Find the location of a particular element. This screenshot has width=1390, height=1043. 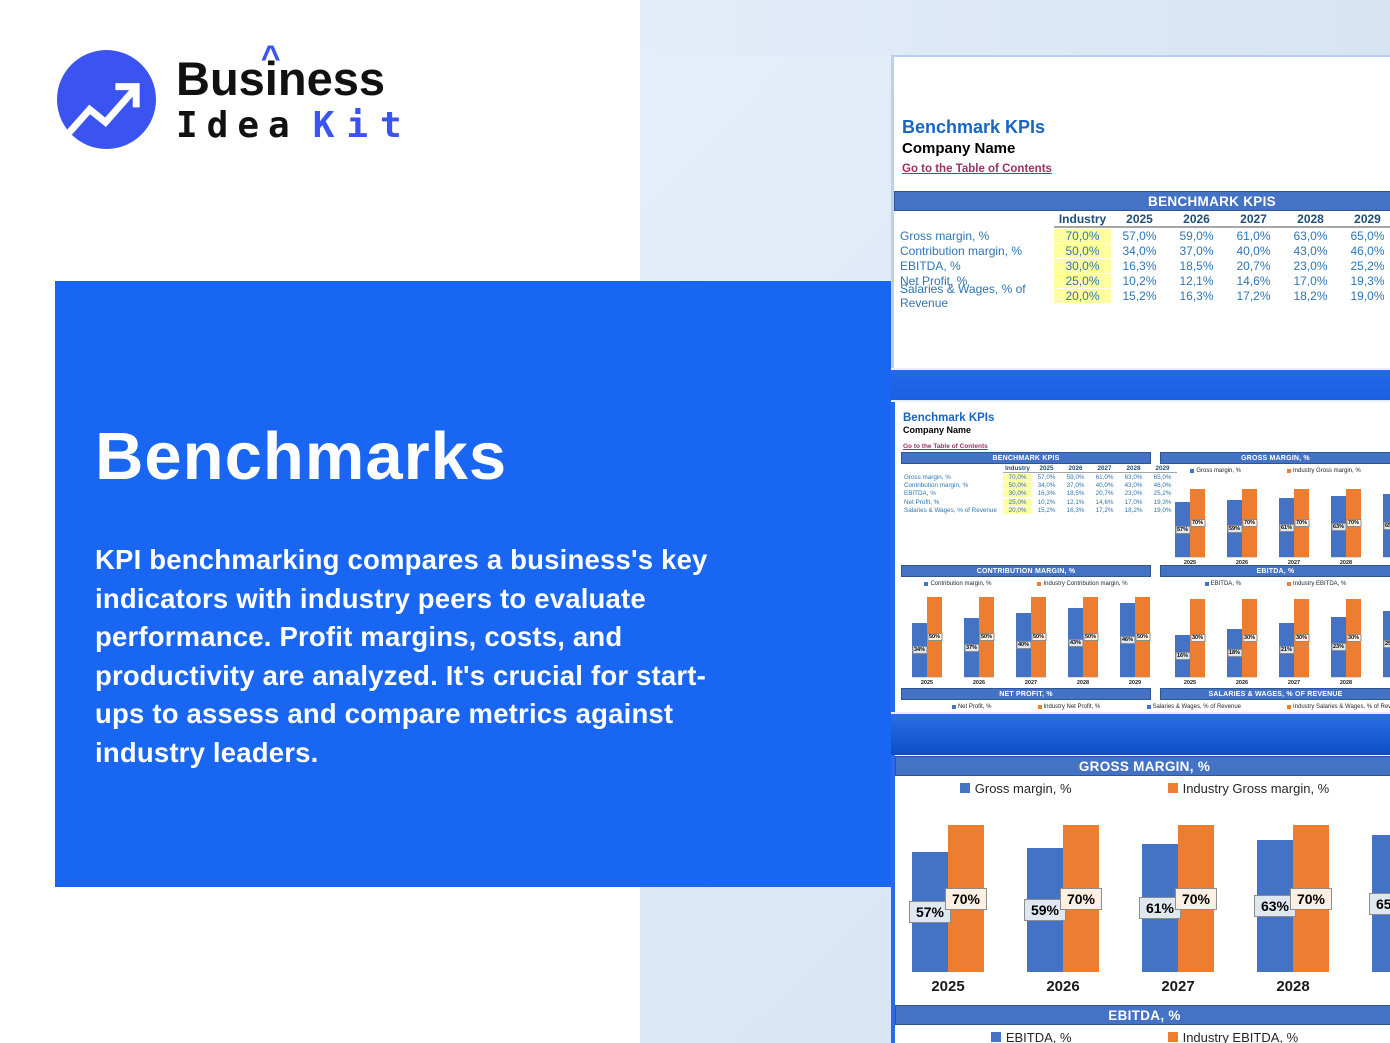

bar-group: 23% 30% 2028 is located at coordinates (1346, 639).